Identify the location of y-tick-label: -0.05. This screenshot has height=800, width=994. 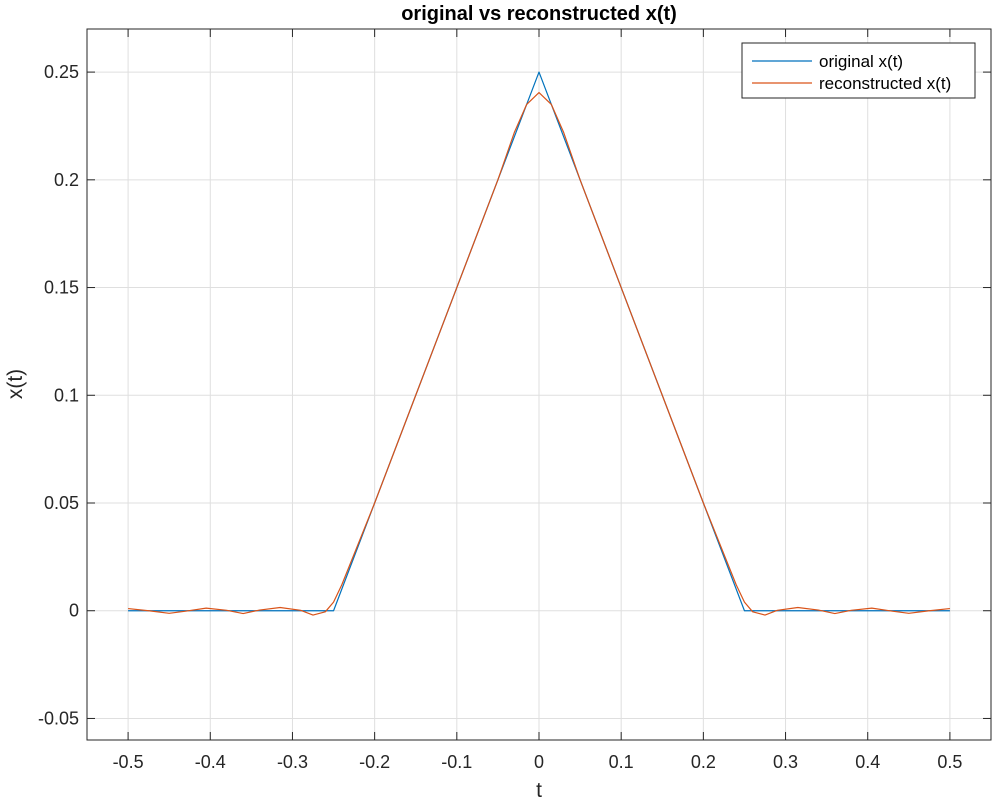
(58, 718).